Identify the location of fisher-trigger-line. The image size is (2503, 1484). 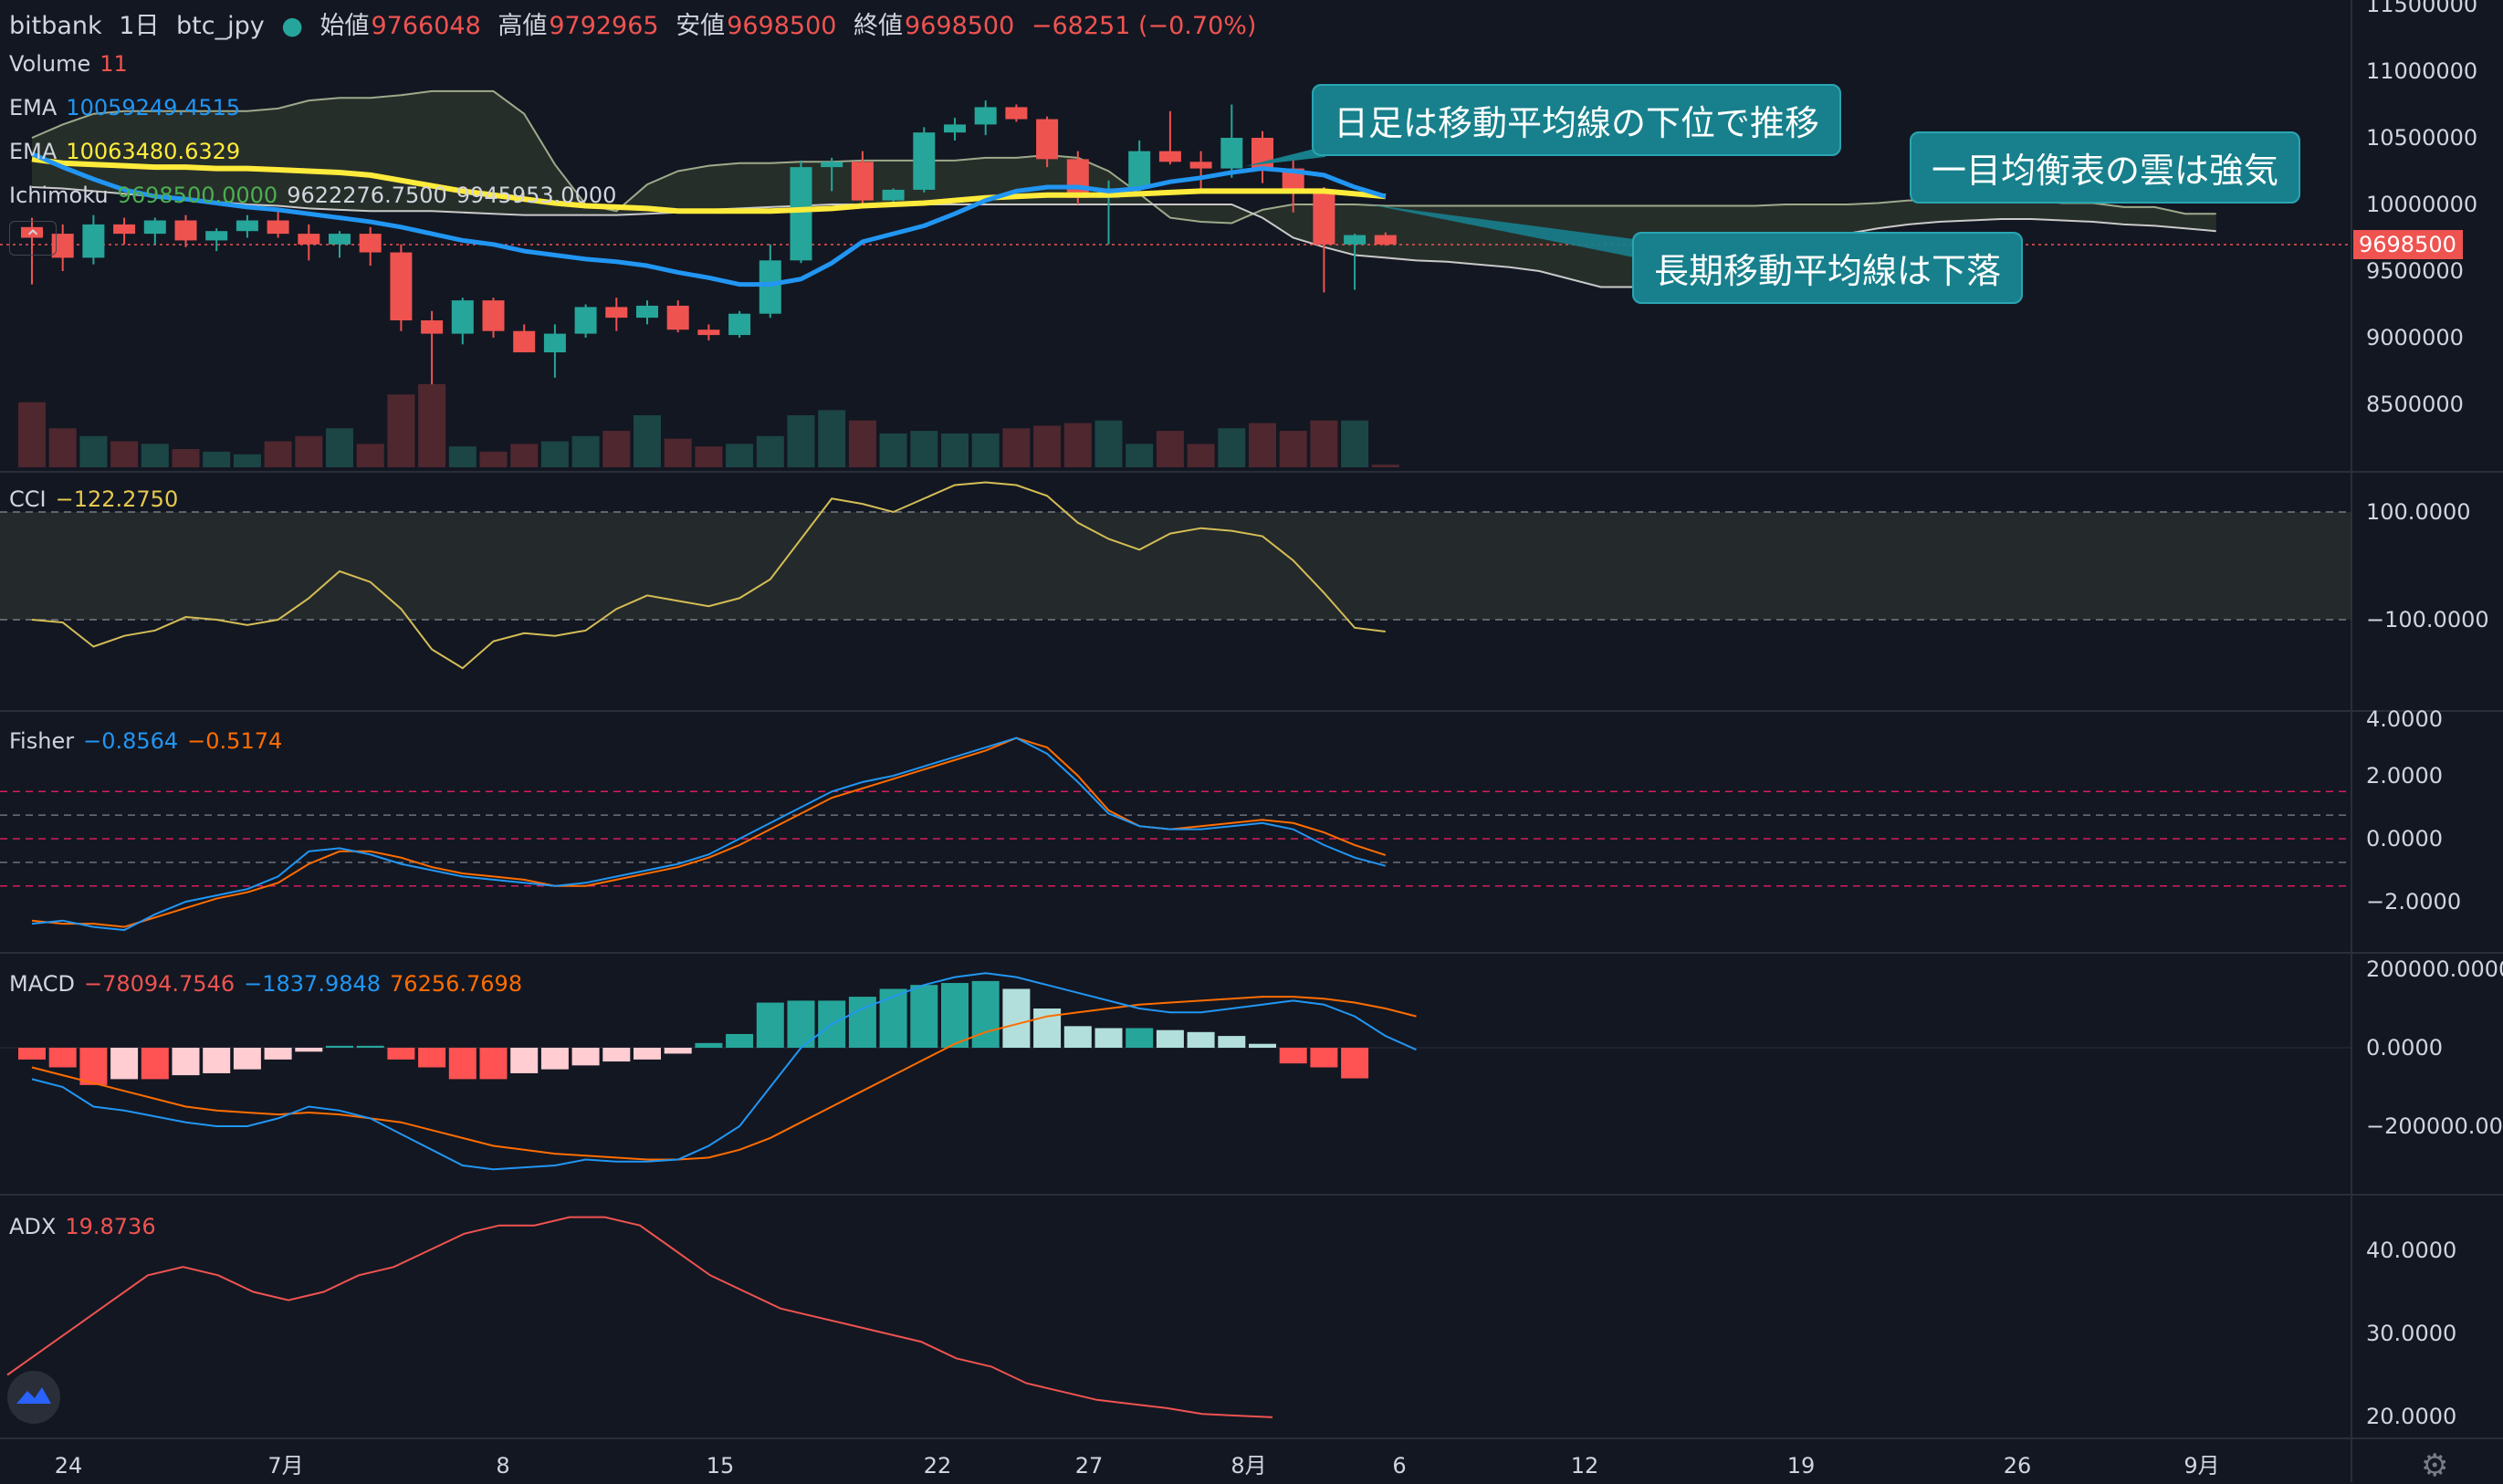
(709, 832).